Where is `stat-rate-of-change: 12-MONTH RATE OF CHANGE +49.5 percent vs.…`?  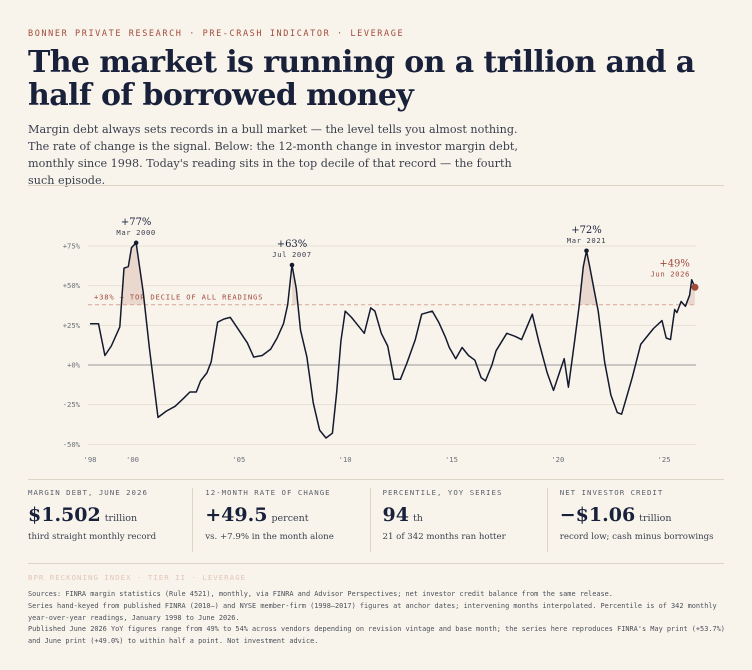 stat-rate-of-change: 12-MONTH RATE OF CHANGE +49.5 percent vs.… is located at coordinates (280, 520).